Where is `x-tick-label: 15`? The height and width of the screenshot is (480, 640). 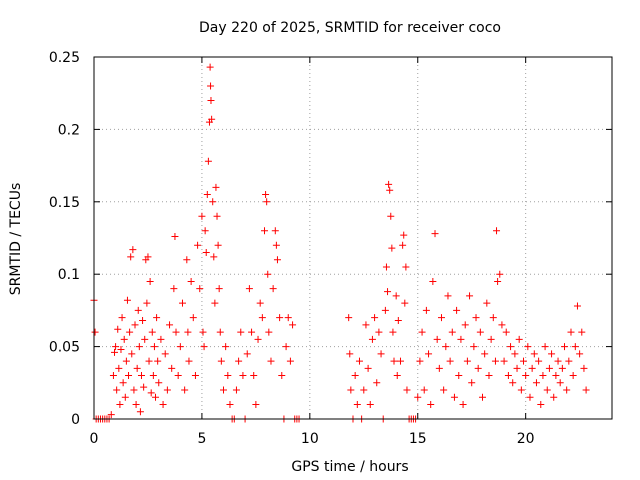 x-tick-label: 15 is located at coordinates (418, 439).